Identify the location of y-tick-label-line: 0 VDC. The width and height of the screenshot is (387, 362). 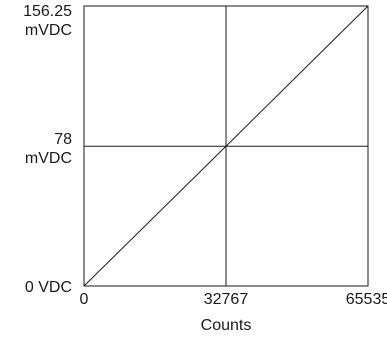
(48, 287).